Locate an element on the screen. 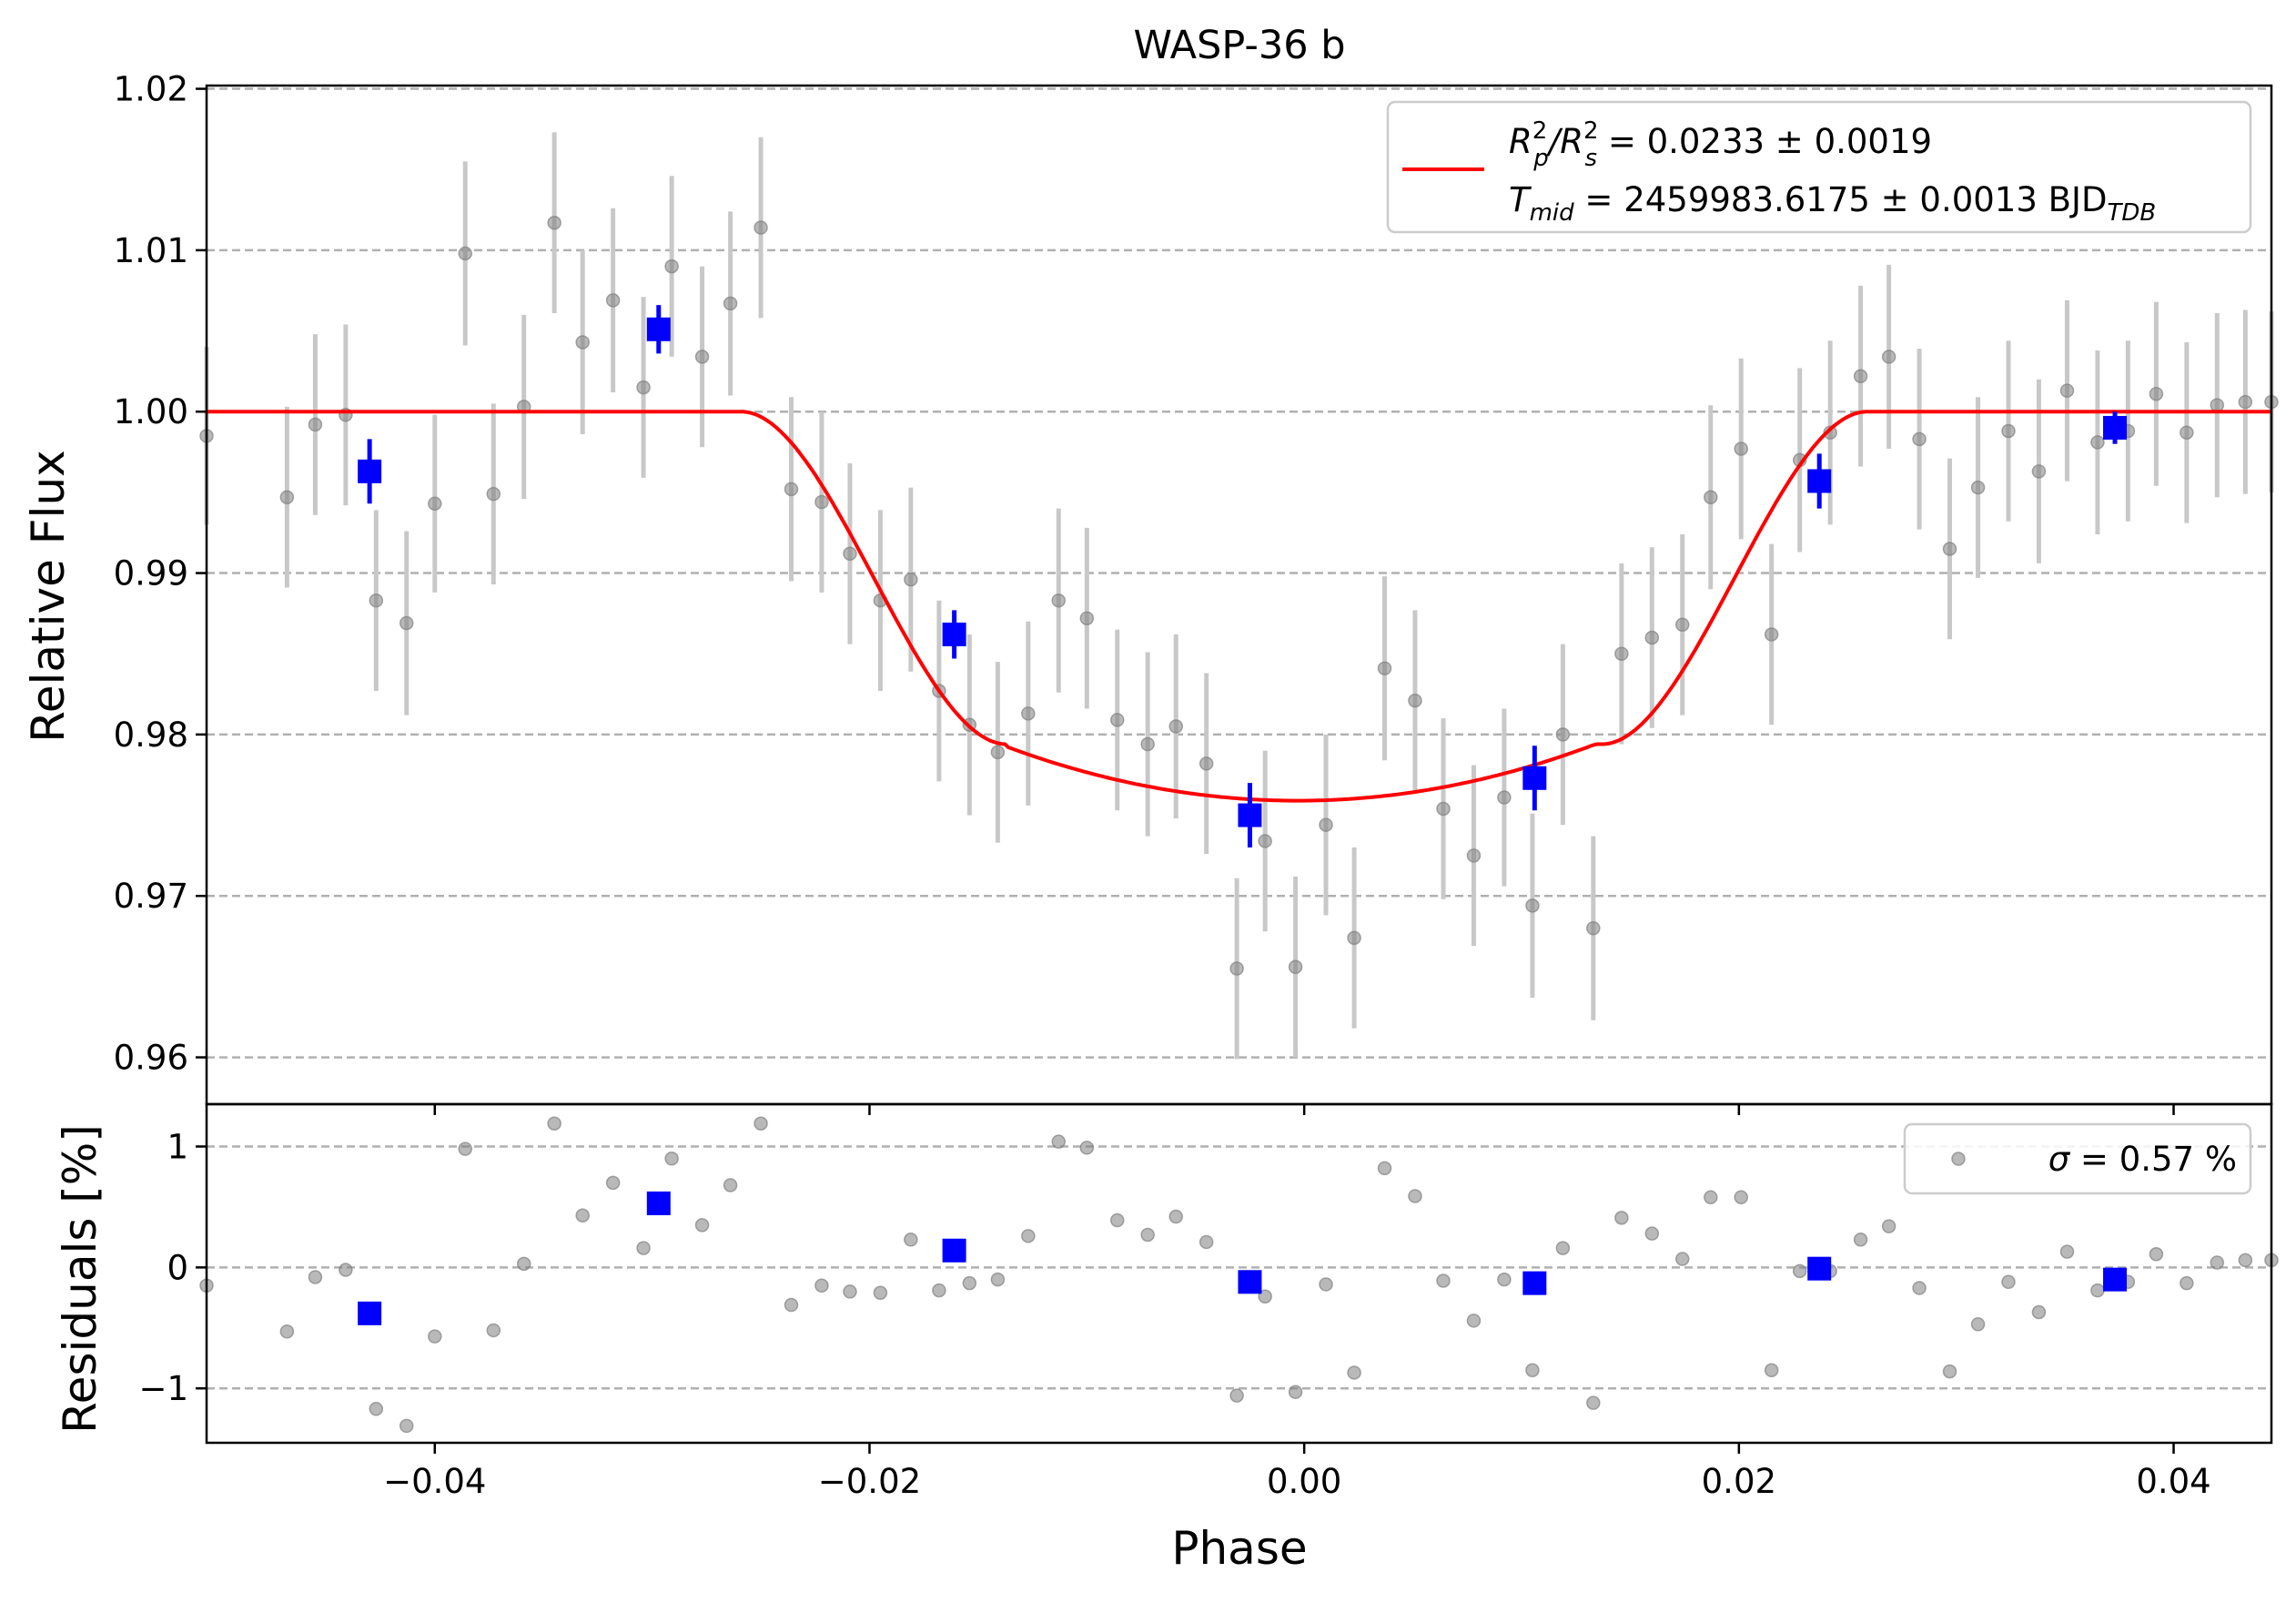  legend-model-line2: Tmid = 2459983.6175 ± 0.0013 BJDTDB is located at coordinates (1833, 203).